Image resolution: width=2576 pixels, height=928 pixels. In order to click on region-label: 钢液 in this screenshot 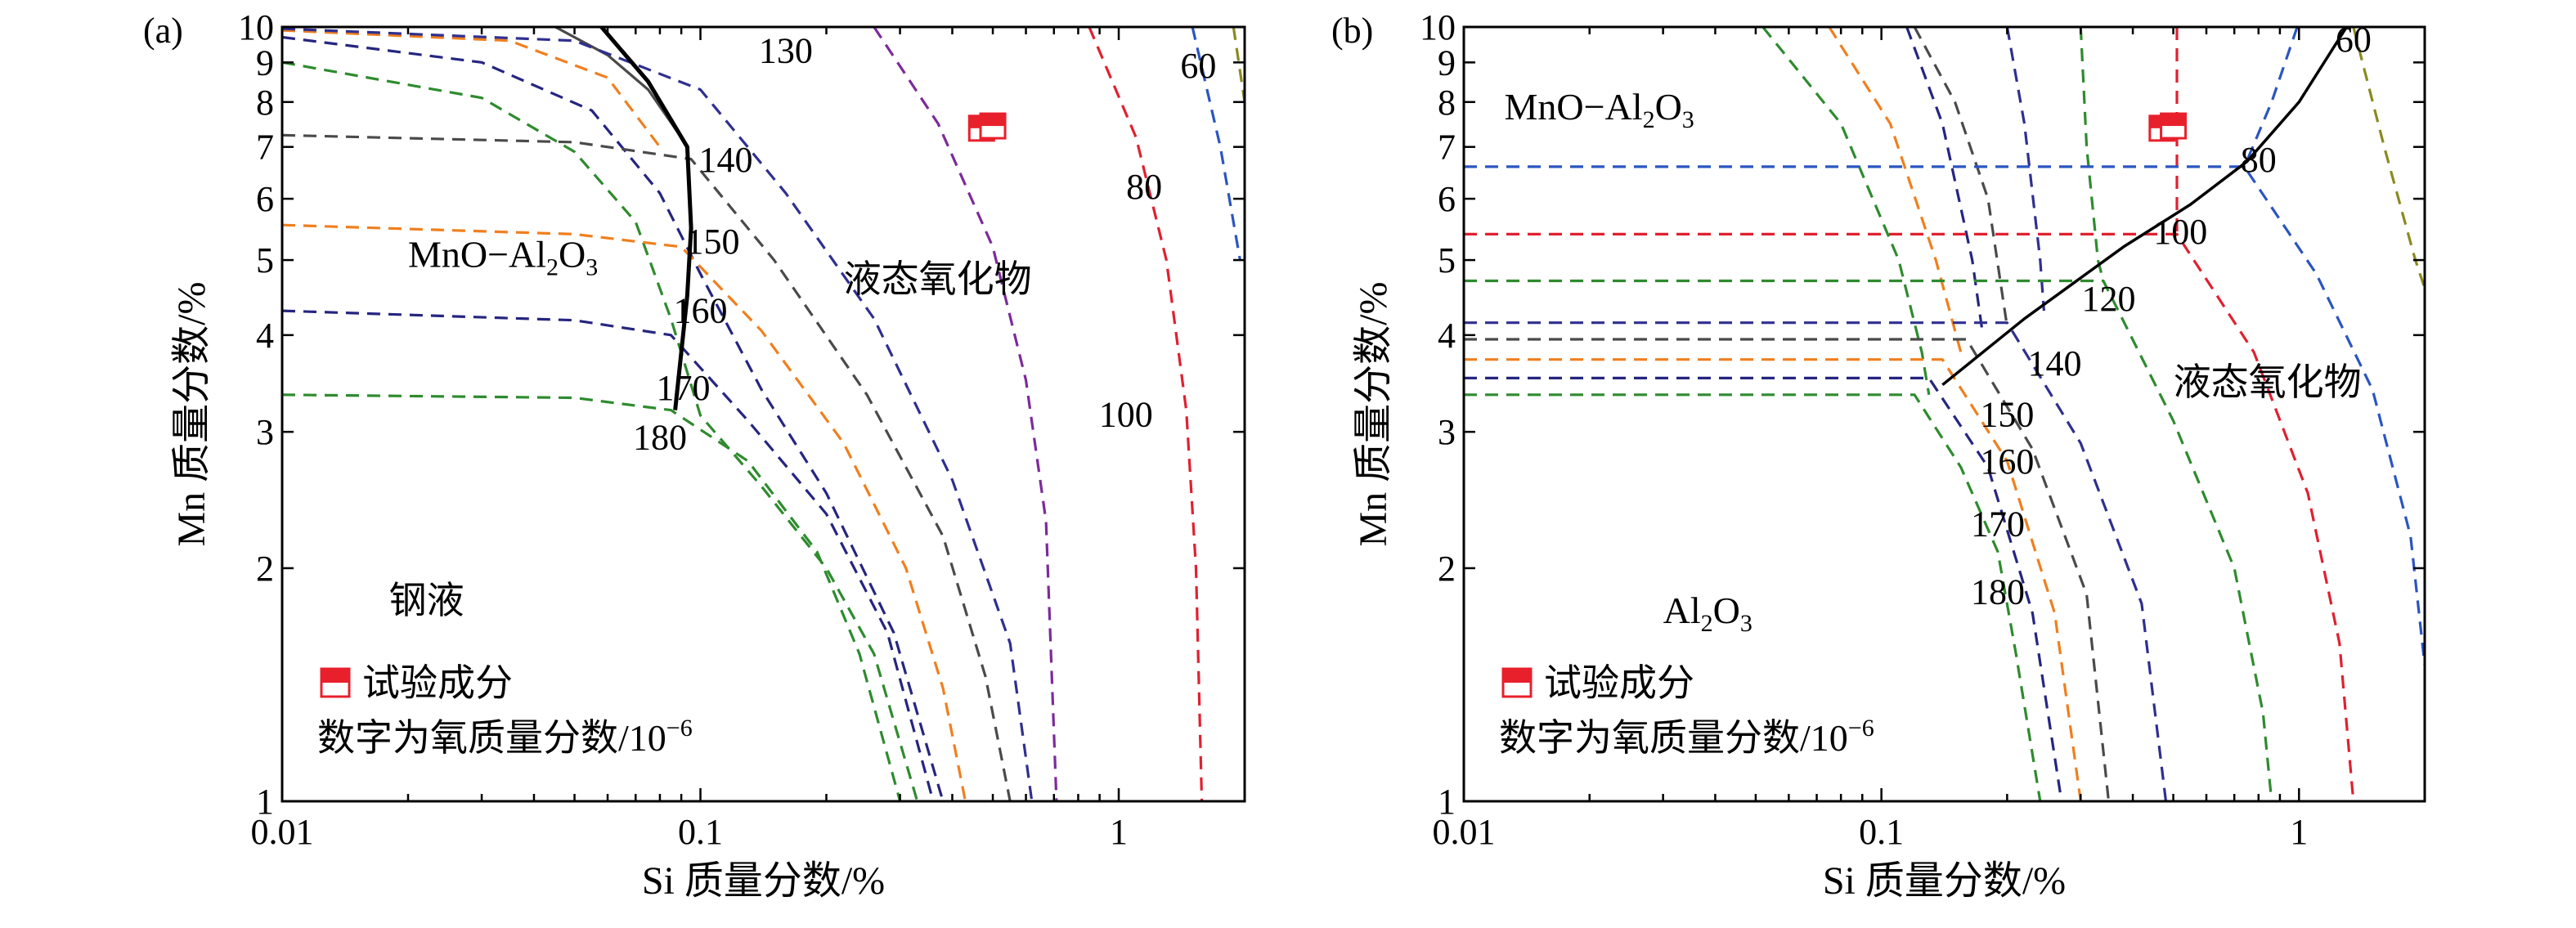, I will do `click(426, 600)`.